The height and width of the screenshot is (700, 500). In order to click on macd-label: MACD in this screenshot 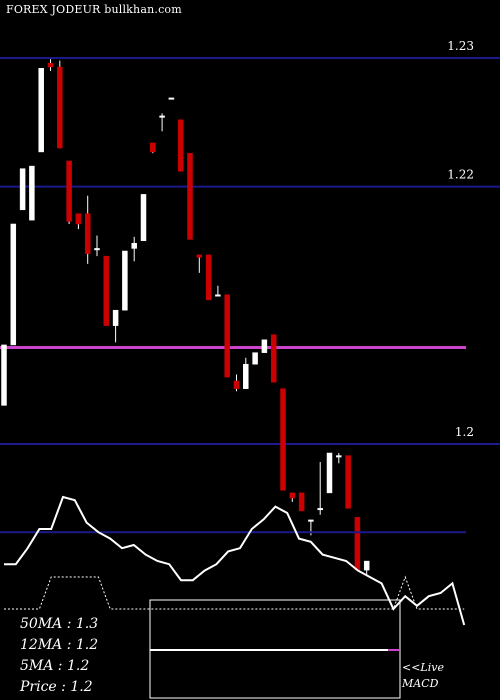, I will do `click(420, 683)`.